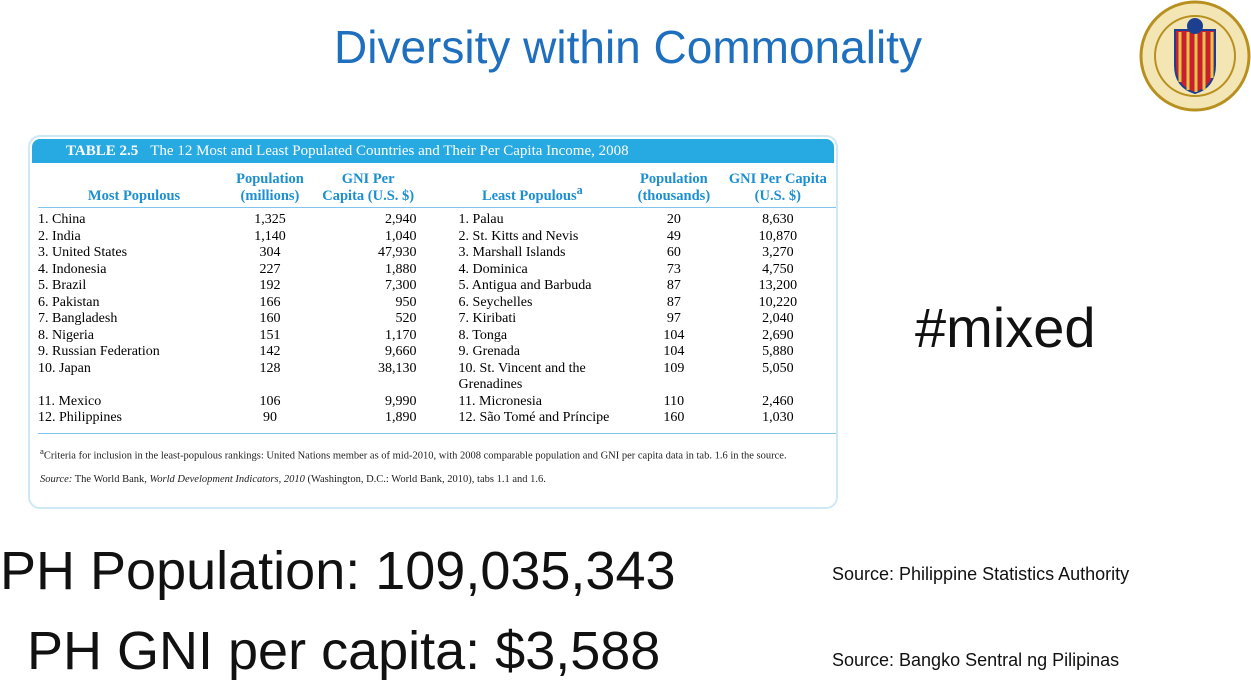 Image resolution: width=1251 pixels, height=691 pixels. Describe the element at coordinates (397, 252) in the screenshot. I see `table-cell: 47,930` at that location.